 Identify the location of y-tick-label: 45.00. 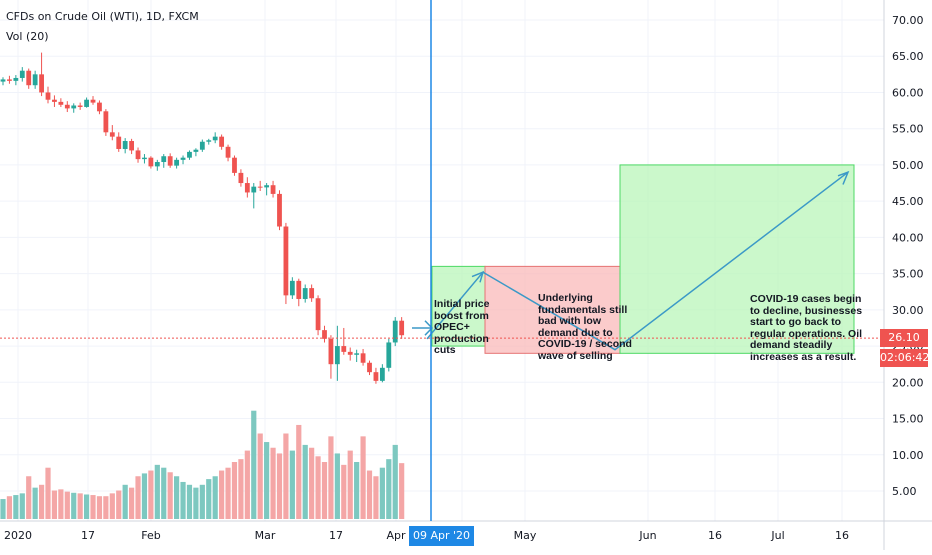
(908, 201).